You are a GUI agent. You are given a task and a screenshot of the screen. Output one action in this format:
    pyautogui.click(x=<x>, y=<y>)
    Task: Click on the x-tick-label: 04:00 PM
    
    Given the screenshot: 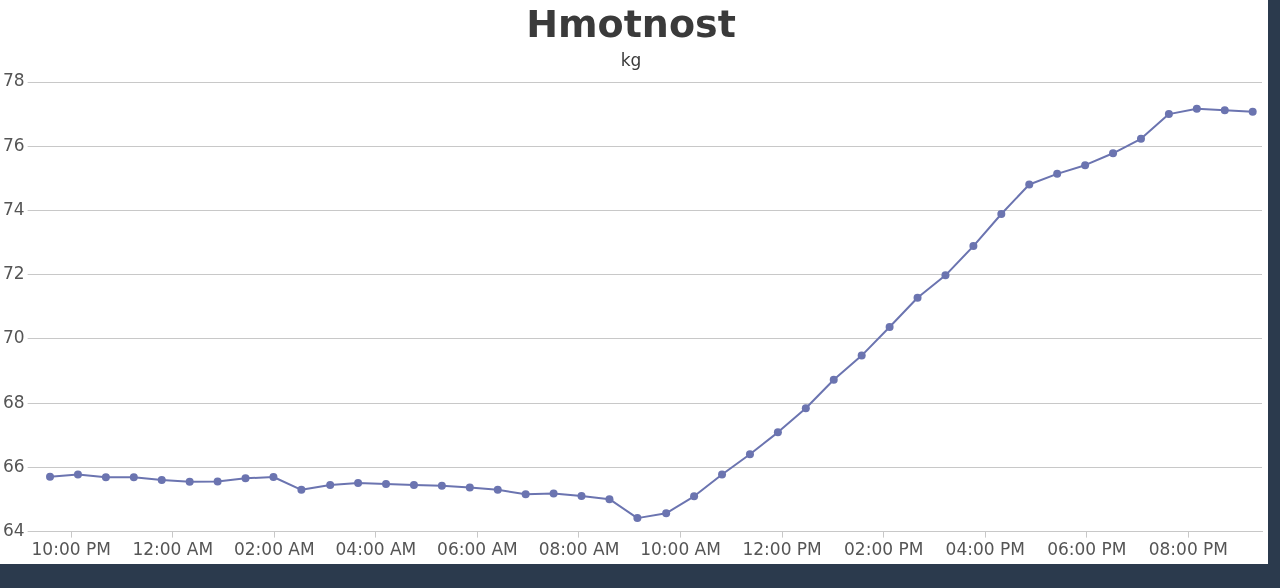 What is the action you would take?
    pyautogui.click(x=985, y=549)
    